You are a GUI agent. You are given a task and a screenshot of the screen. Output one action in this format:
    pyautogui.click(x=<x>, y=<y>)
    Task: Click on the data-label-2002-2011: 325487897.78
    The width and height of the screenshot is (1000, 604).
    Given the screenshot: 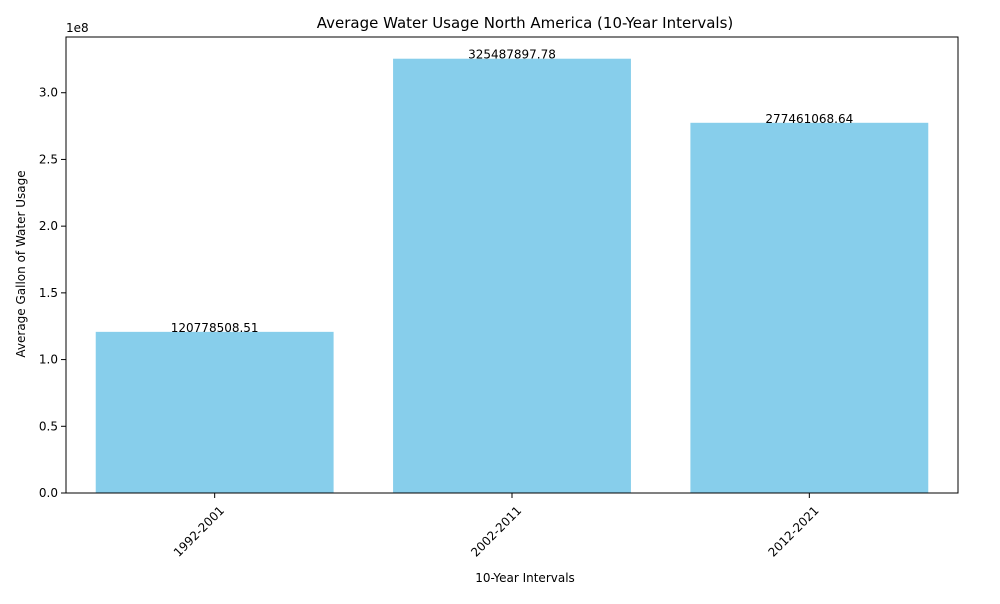 What is the action you would take?
    pyautogui.click(x=512, y=55)
    